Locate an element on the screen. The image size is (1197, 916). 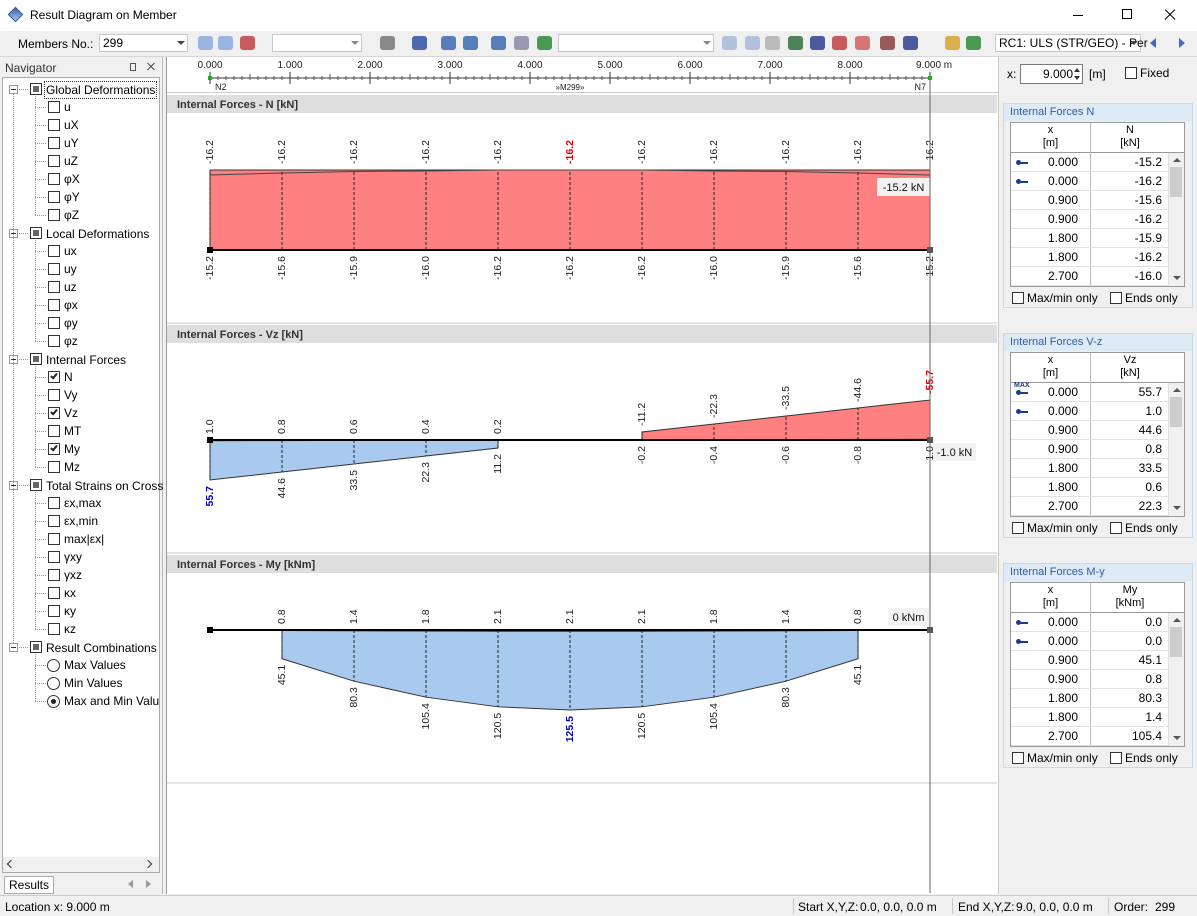
item-label: My is located at coordinates (72, 449).